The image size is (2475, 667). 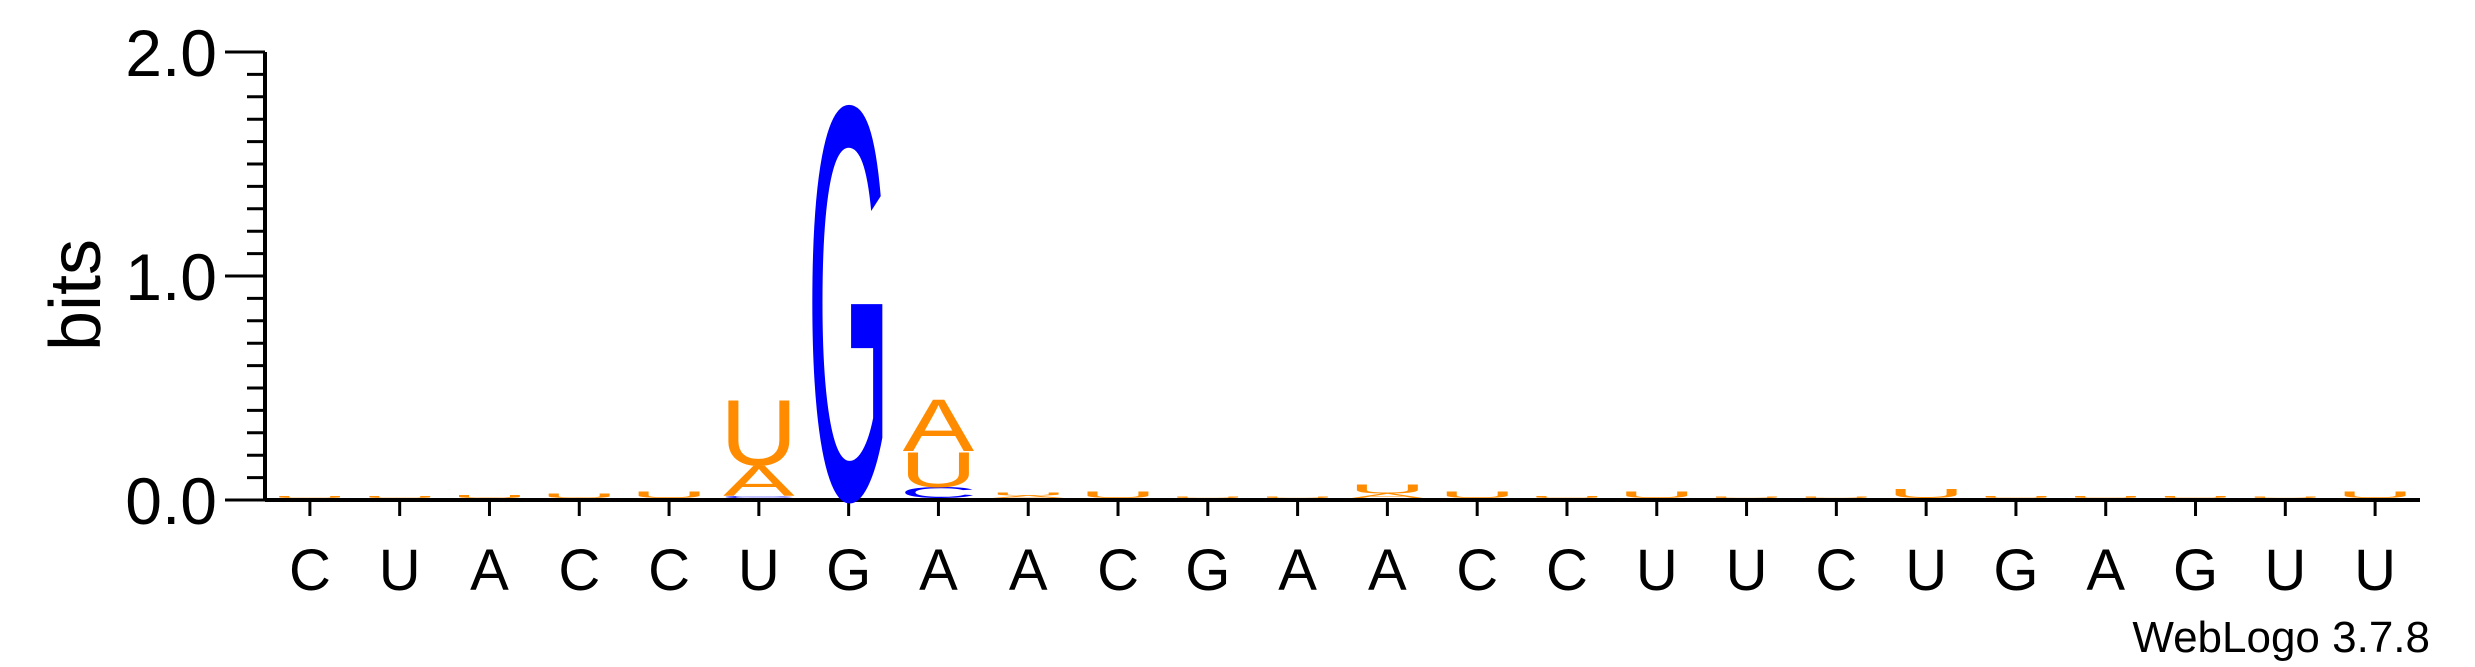 I want to click on y-axis: 0.0 1.0 2.0, so click(x=196, y=277).